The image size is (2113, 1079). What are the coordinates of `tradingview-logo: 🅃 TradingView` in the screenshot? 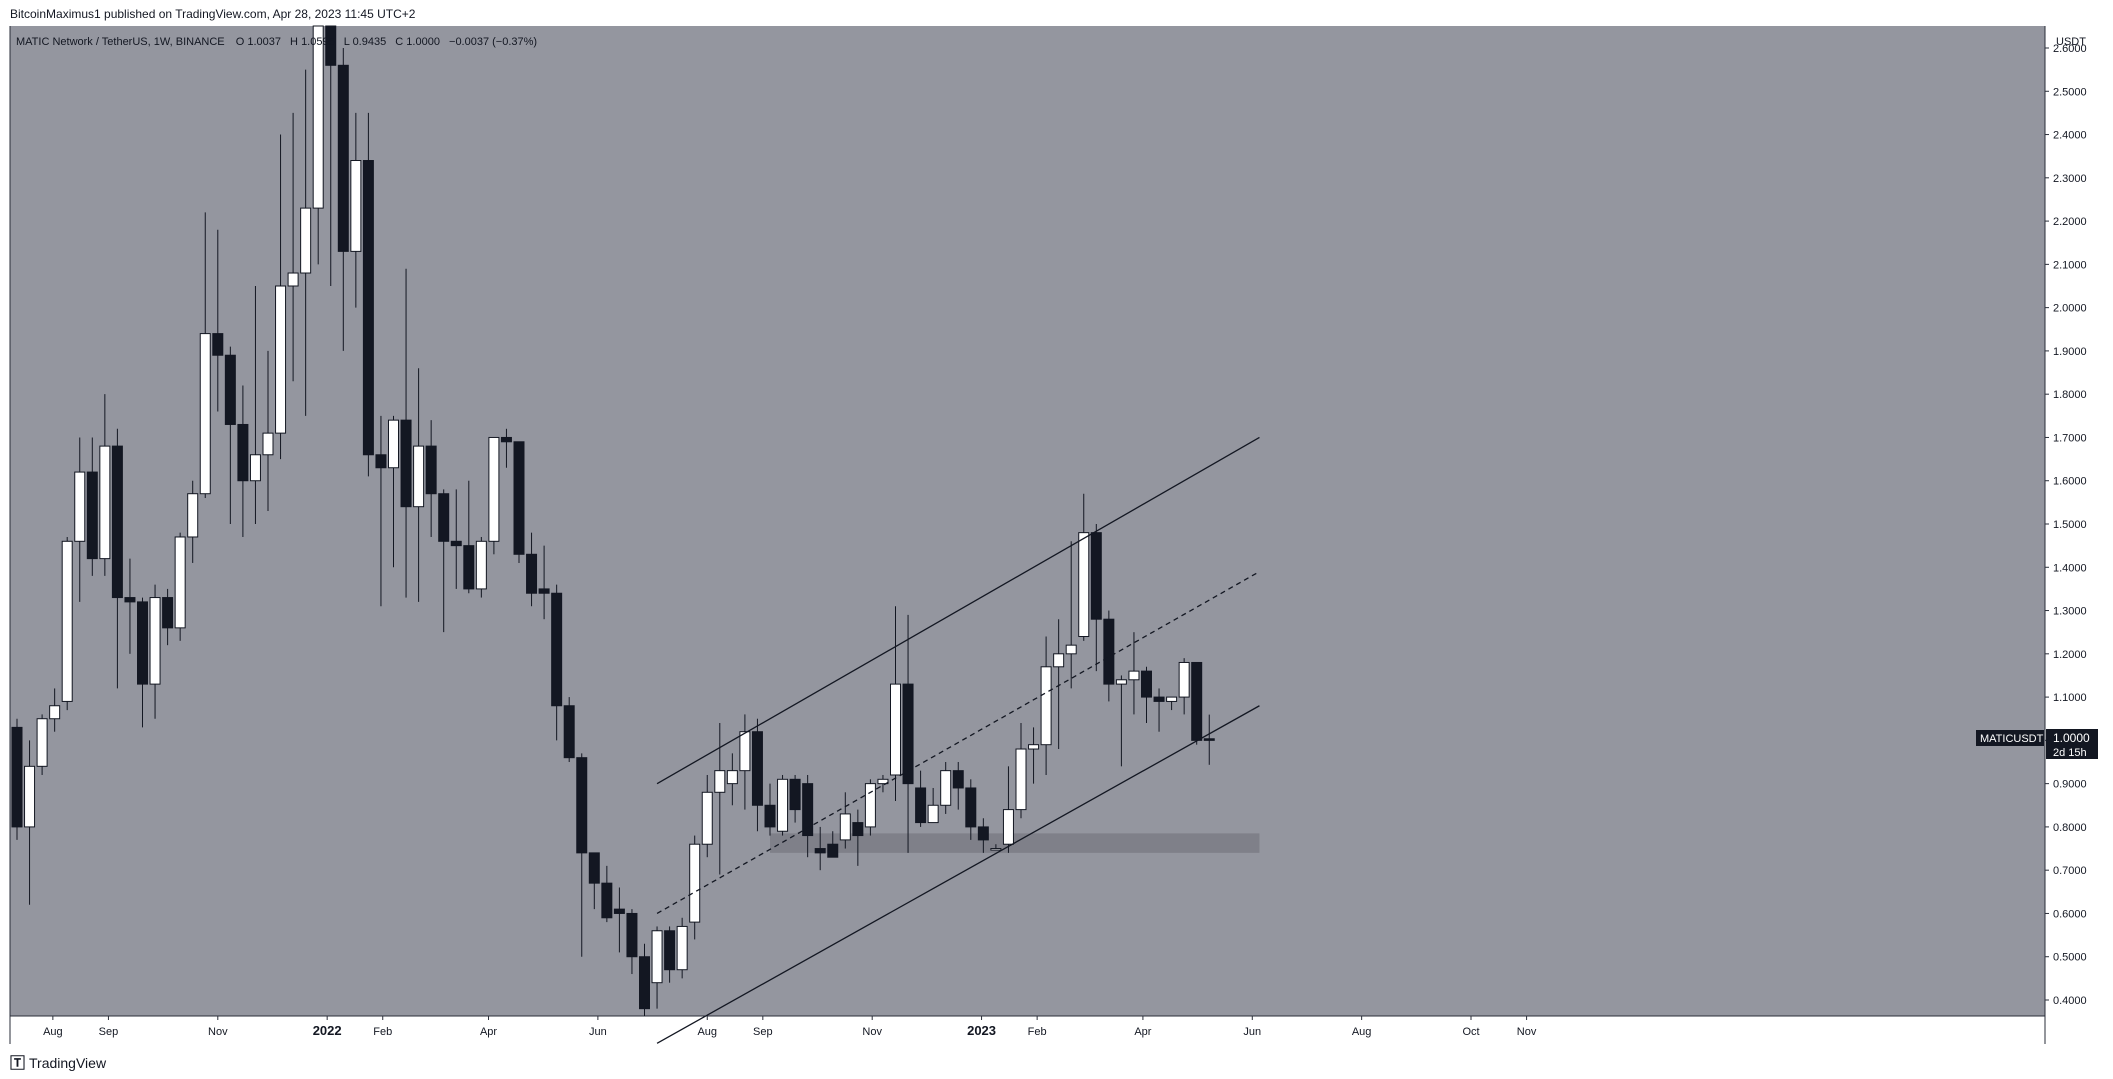 It's located at (58, 1062).